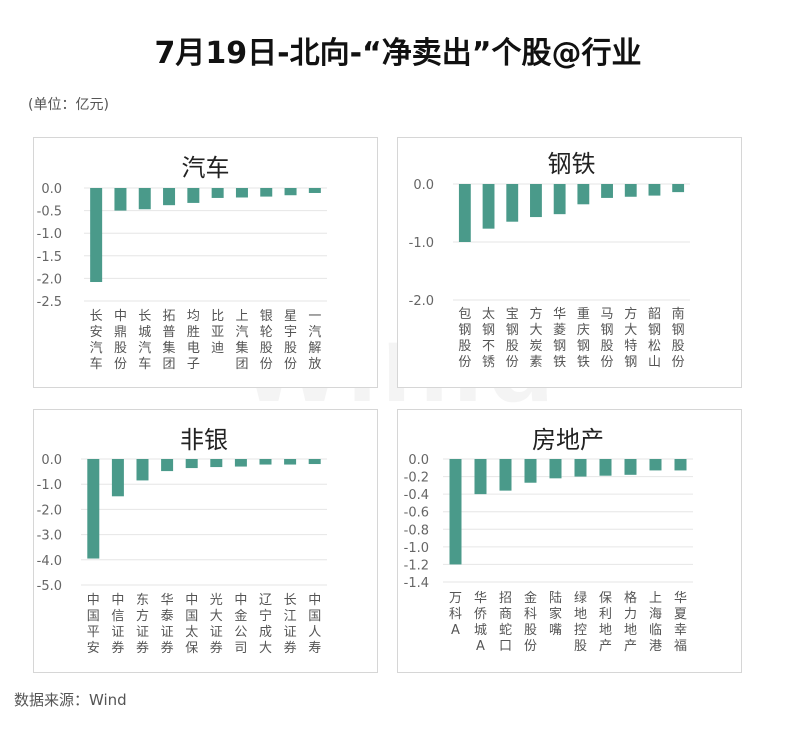 The height and width of the screenshot is (731, 796). What do you see at coordinates (290, 332) in the screenshot?
I see `x-category-char: 宇` at bounding box center [290, 332].